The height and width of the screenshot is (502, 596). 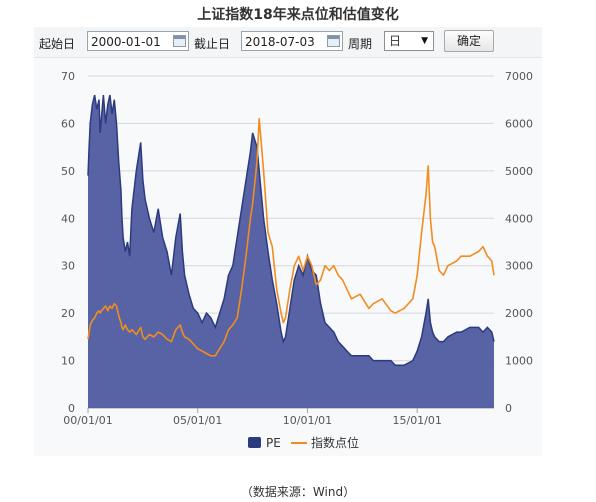 What do you see at coordinates (57, 44) in the screenshot?
I see `start-date-label: 起始日` at bounding box center [57, 44].